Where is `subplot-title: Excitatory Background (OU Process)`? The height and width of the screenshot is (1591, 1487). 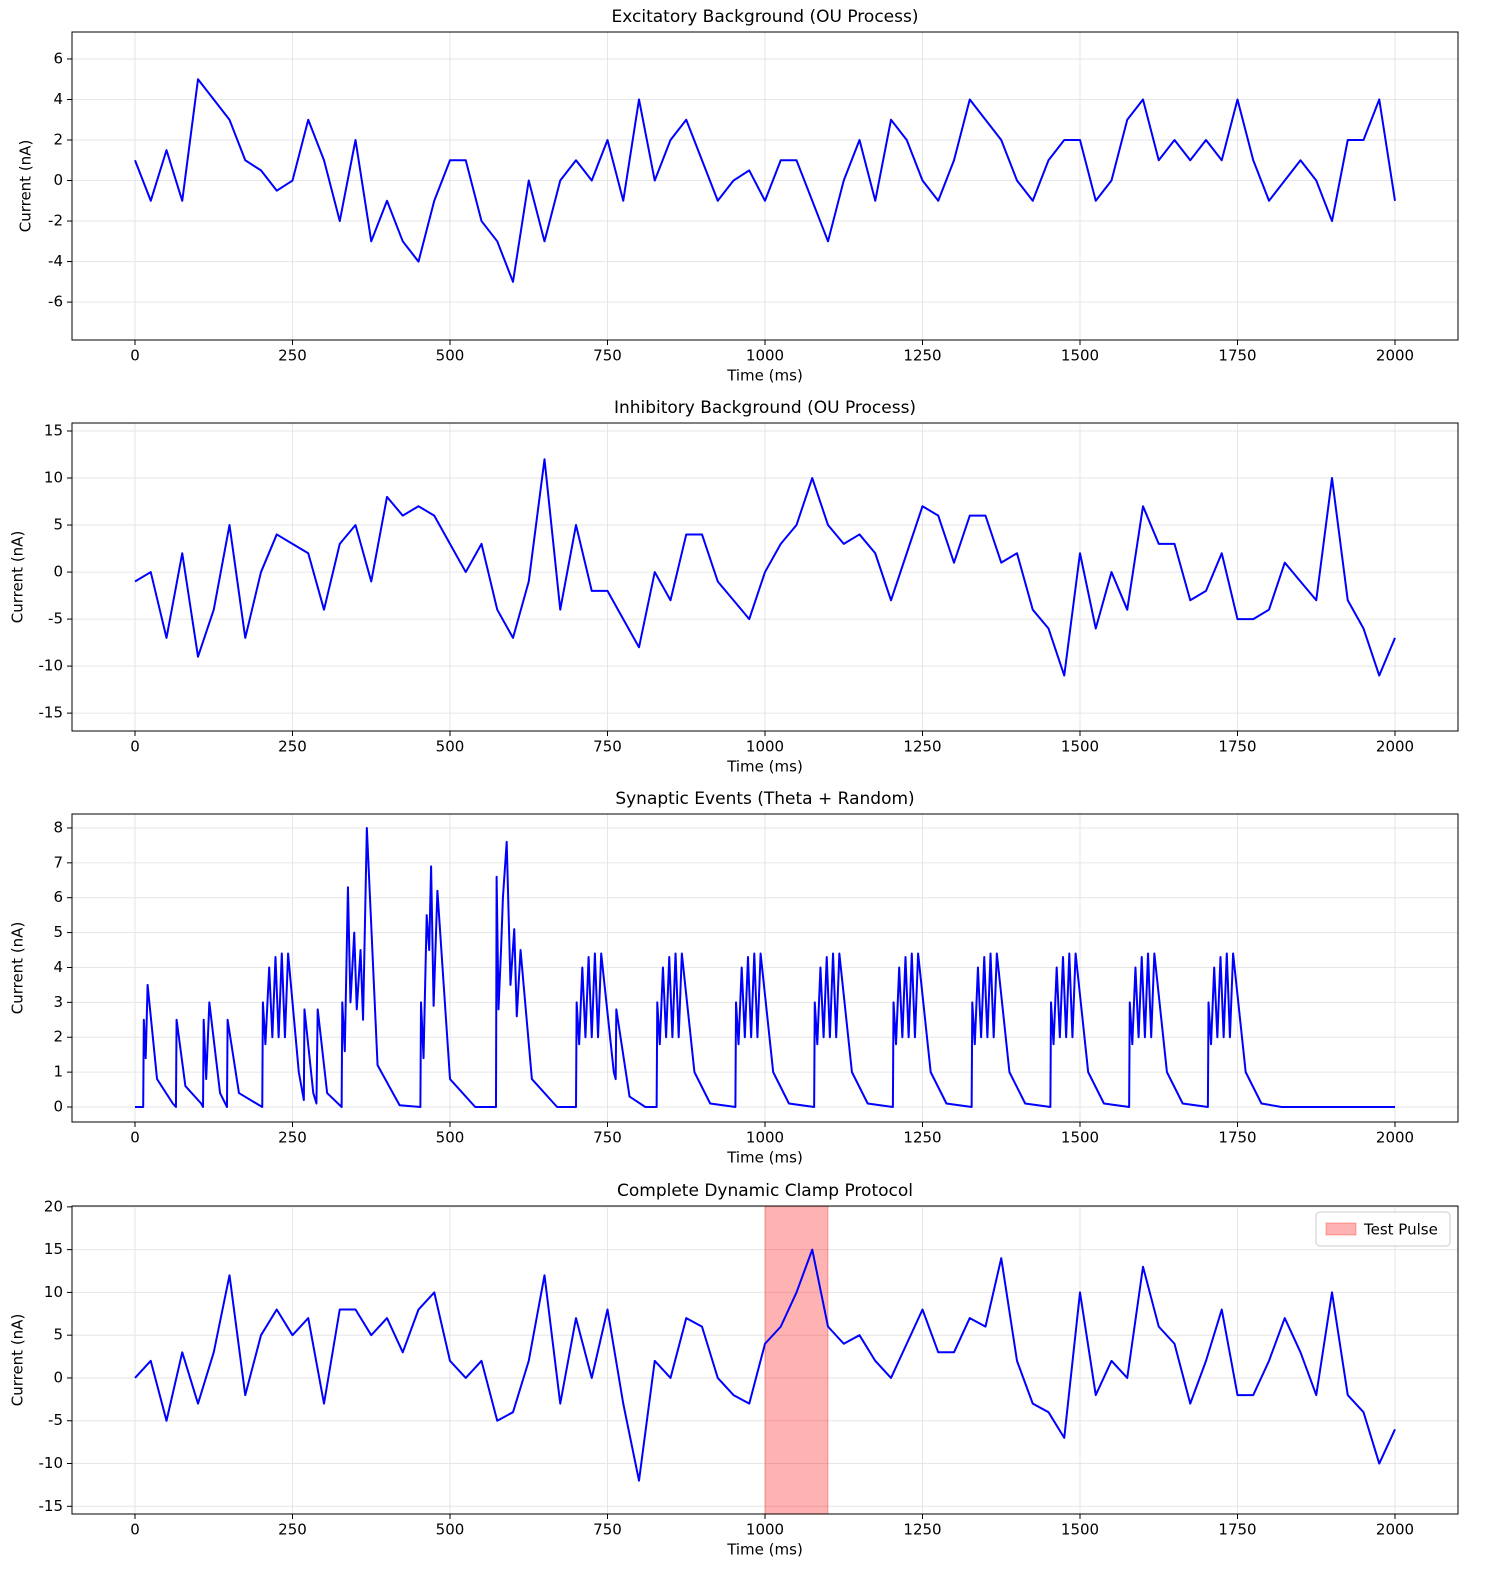 subplot-title: Excitatory Background (OU Process) is located at coordinates (765, 17).